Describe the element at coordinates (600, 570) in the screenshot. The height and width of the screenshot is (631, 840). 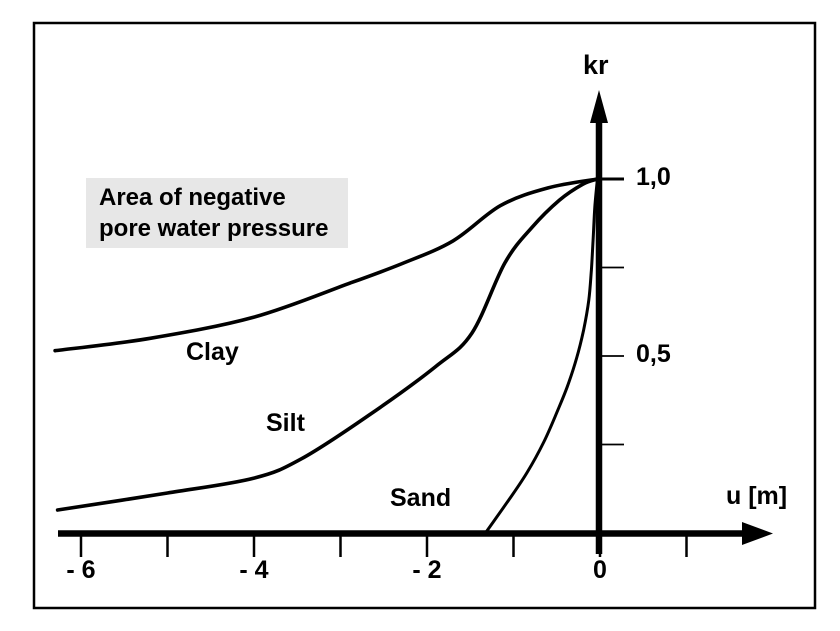
I see `x-tick-label: 0` at that location.